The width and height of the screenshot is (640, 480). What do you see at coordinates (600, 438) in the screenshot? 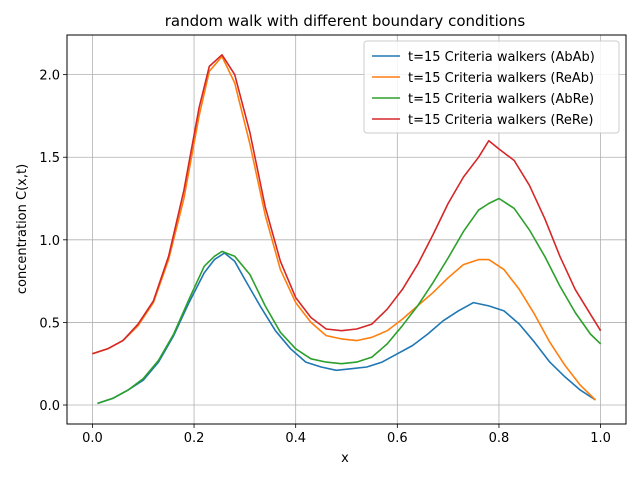
I see `x-tick-label: 1.0` at bounding box center [600, 438].